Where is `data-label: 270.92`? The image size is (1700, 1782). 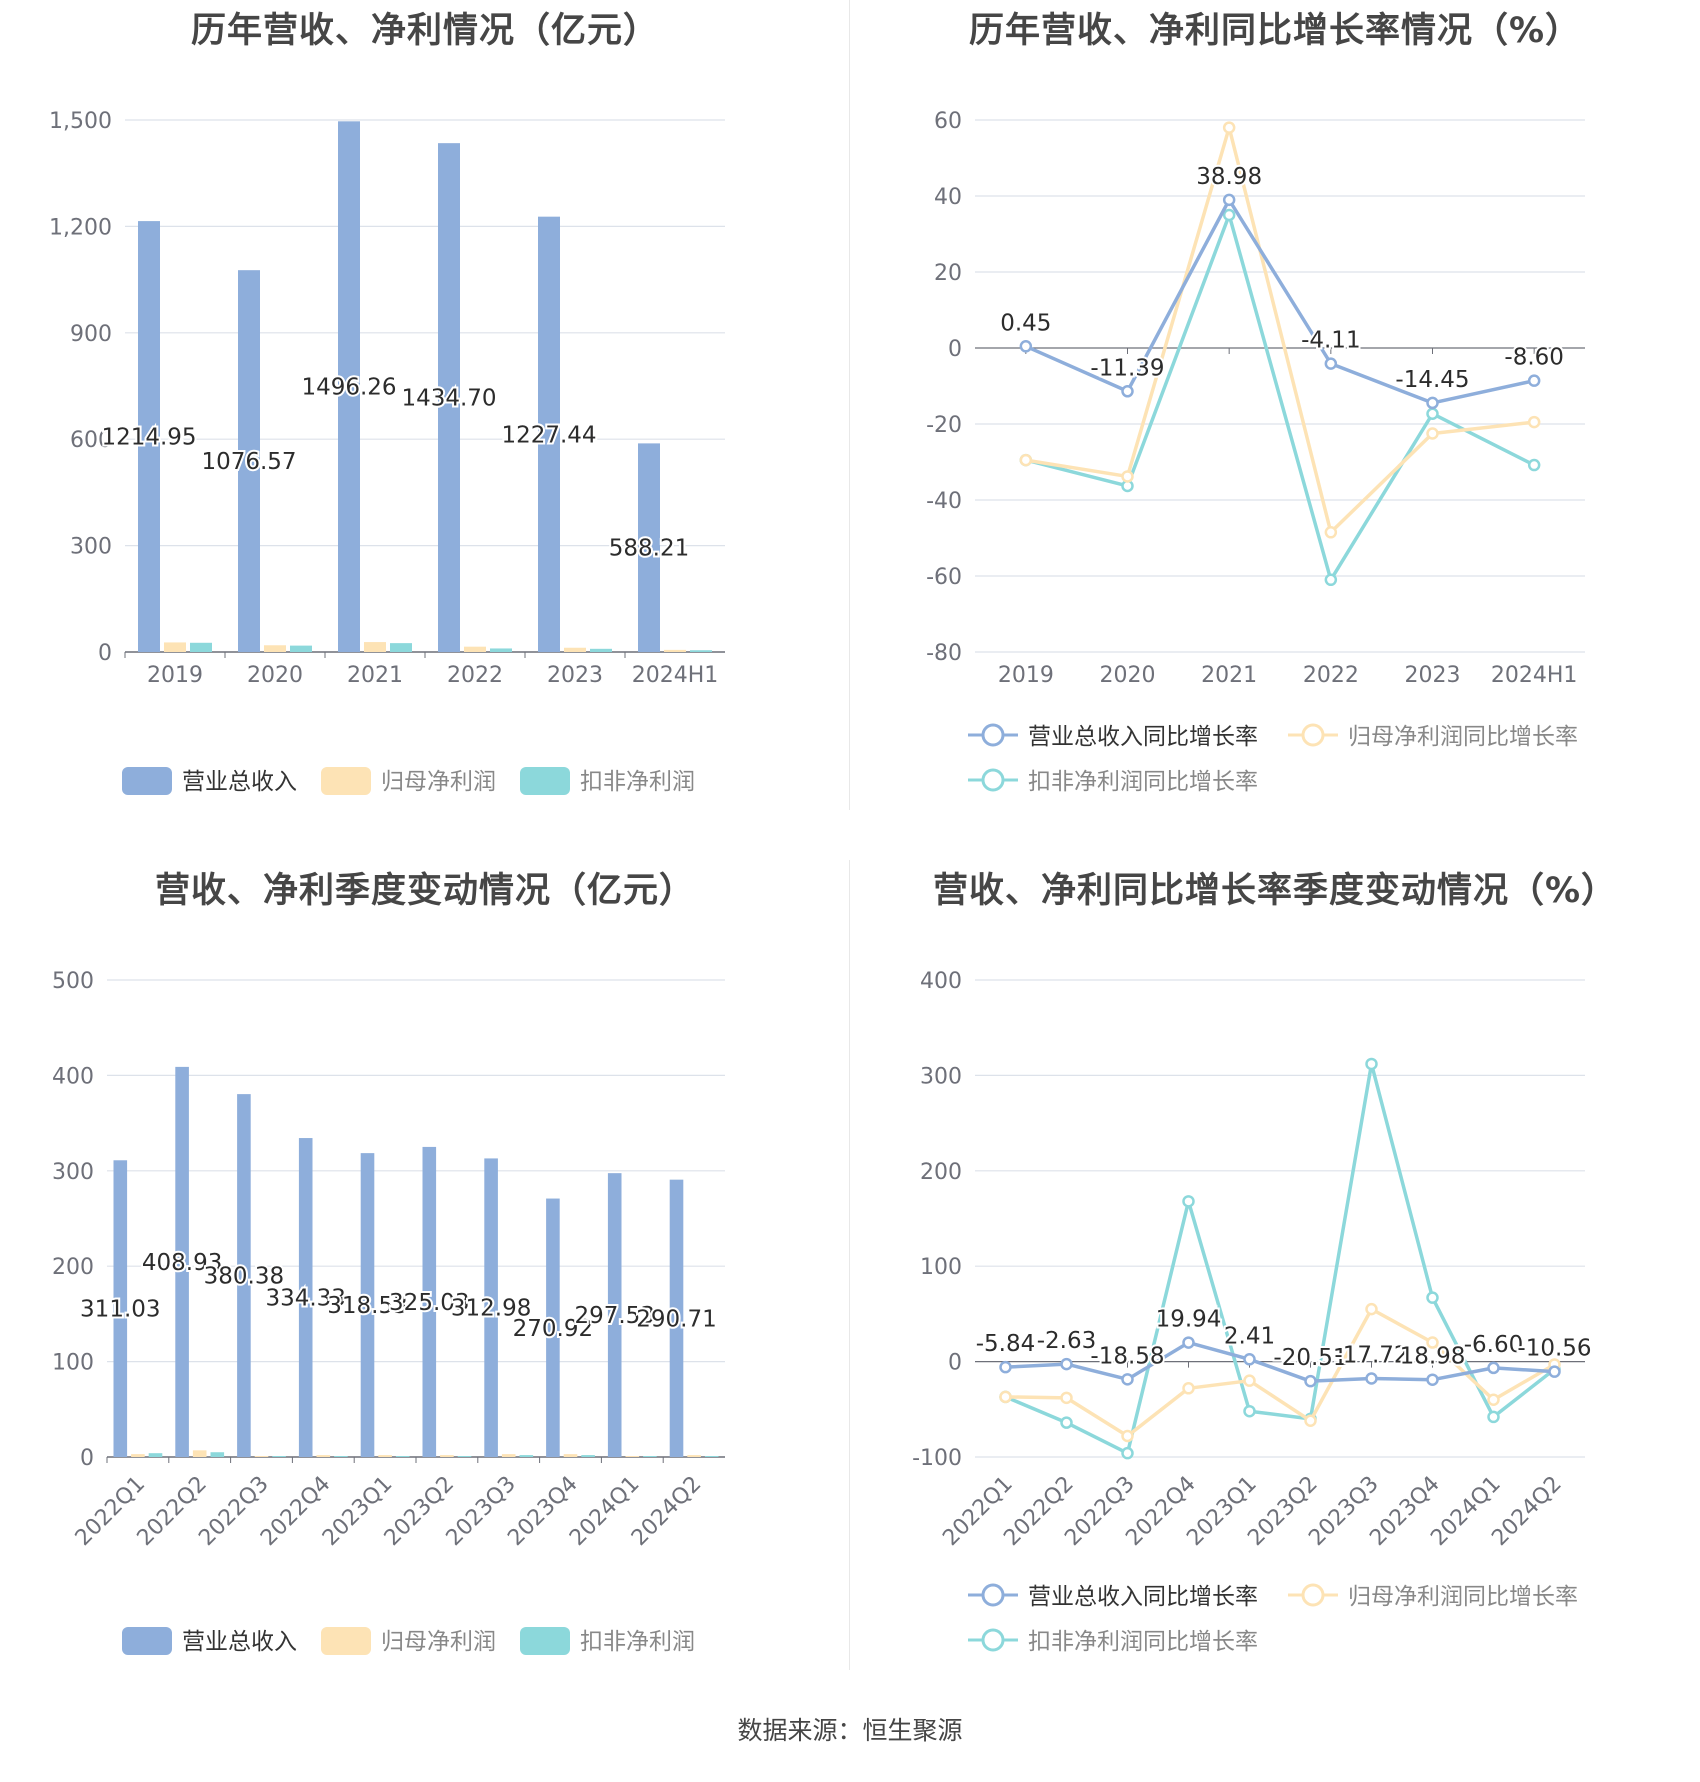 data-label: 270.92 is located at coordinates (553, 1329).